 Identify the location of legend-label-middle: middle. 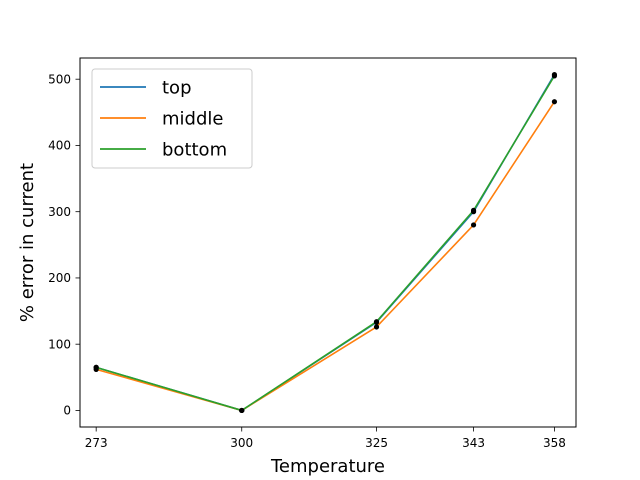
(192, 119).